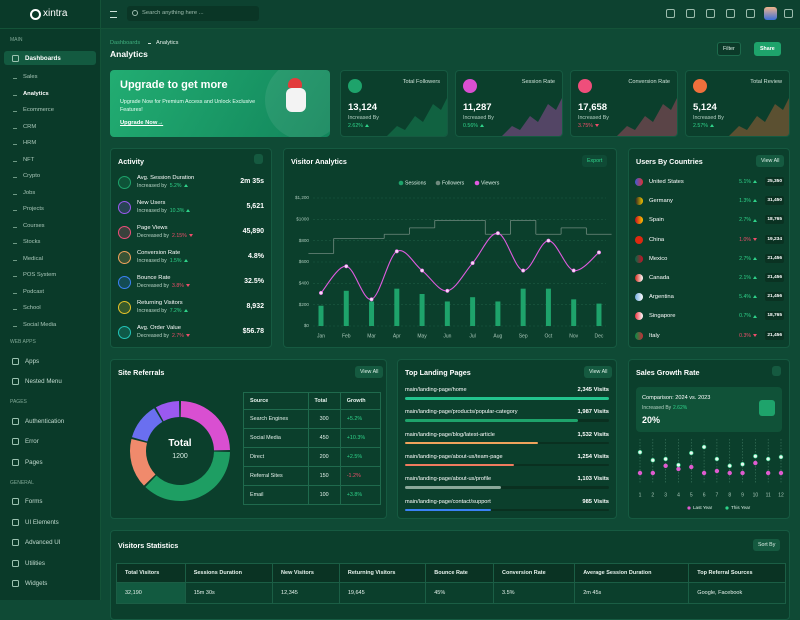 The width and height of the screenshot is (800, 620). I want to click on nav-subitem: Ecommerce, so click(38, 110).